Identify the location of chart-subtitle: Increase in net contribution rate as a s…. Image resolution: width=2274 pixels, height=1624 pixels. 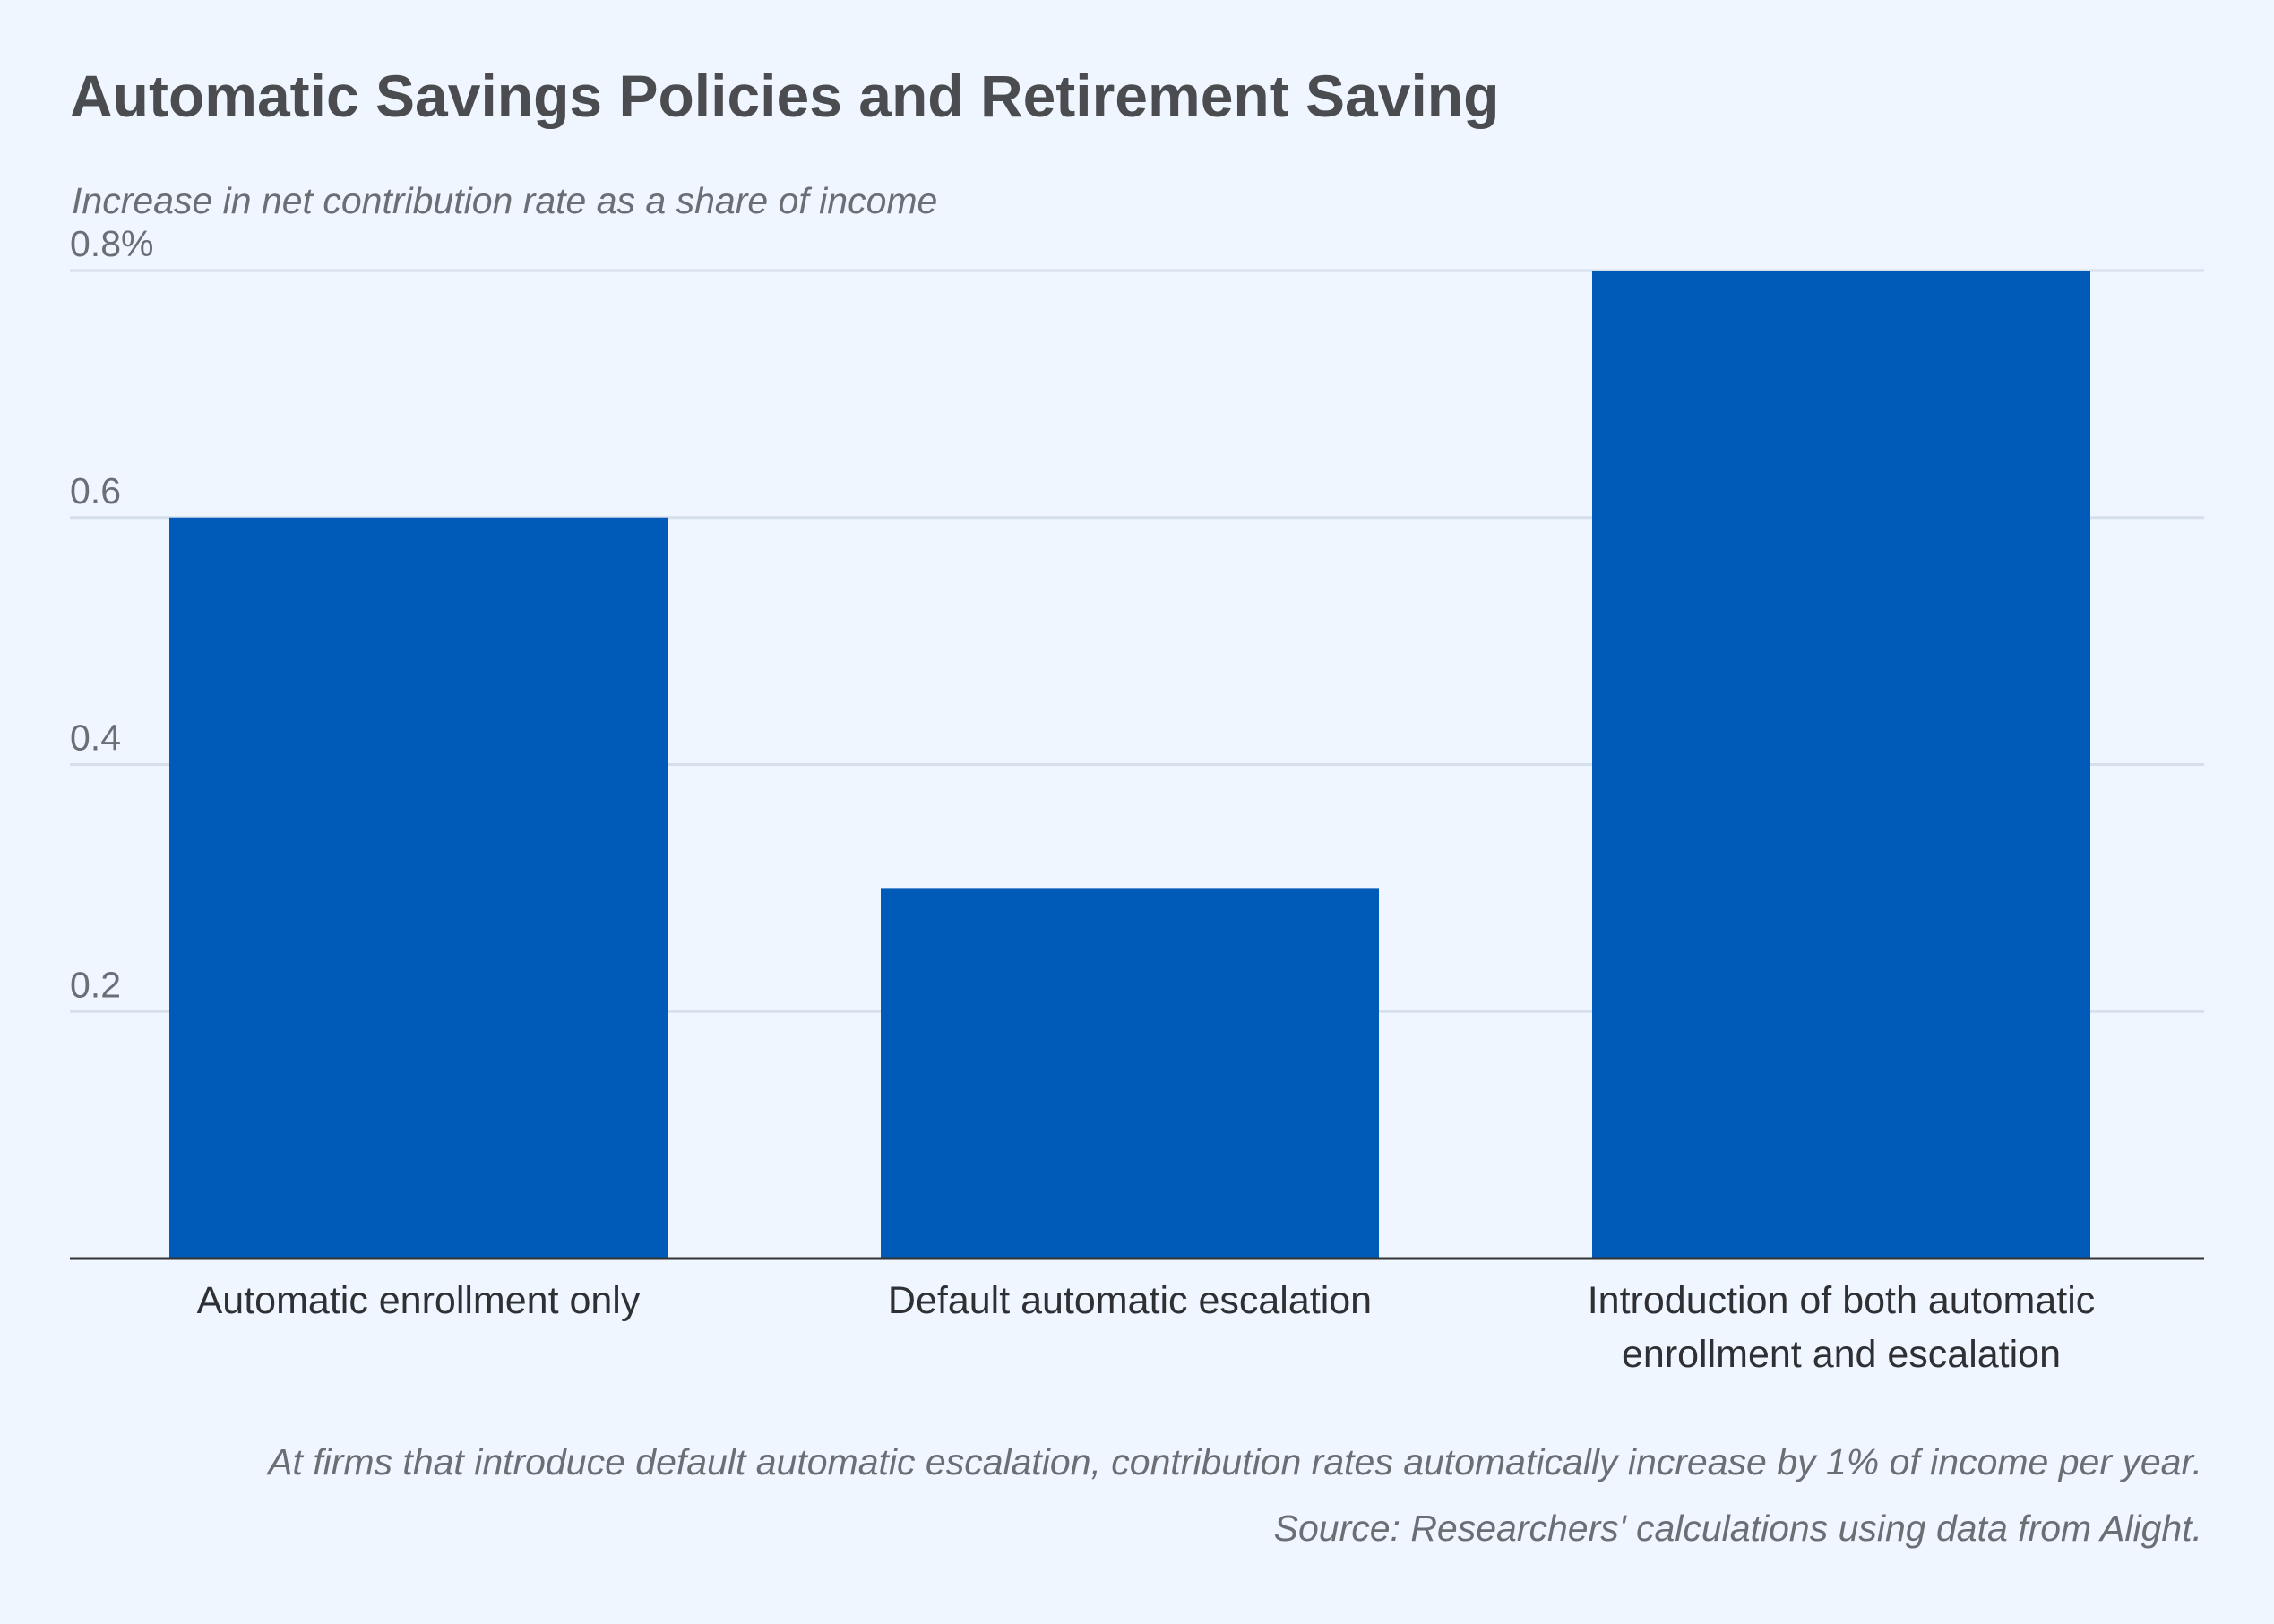
(505, 200).